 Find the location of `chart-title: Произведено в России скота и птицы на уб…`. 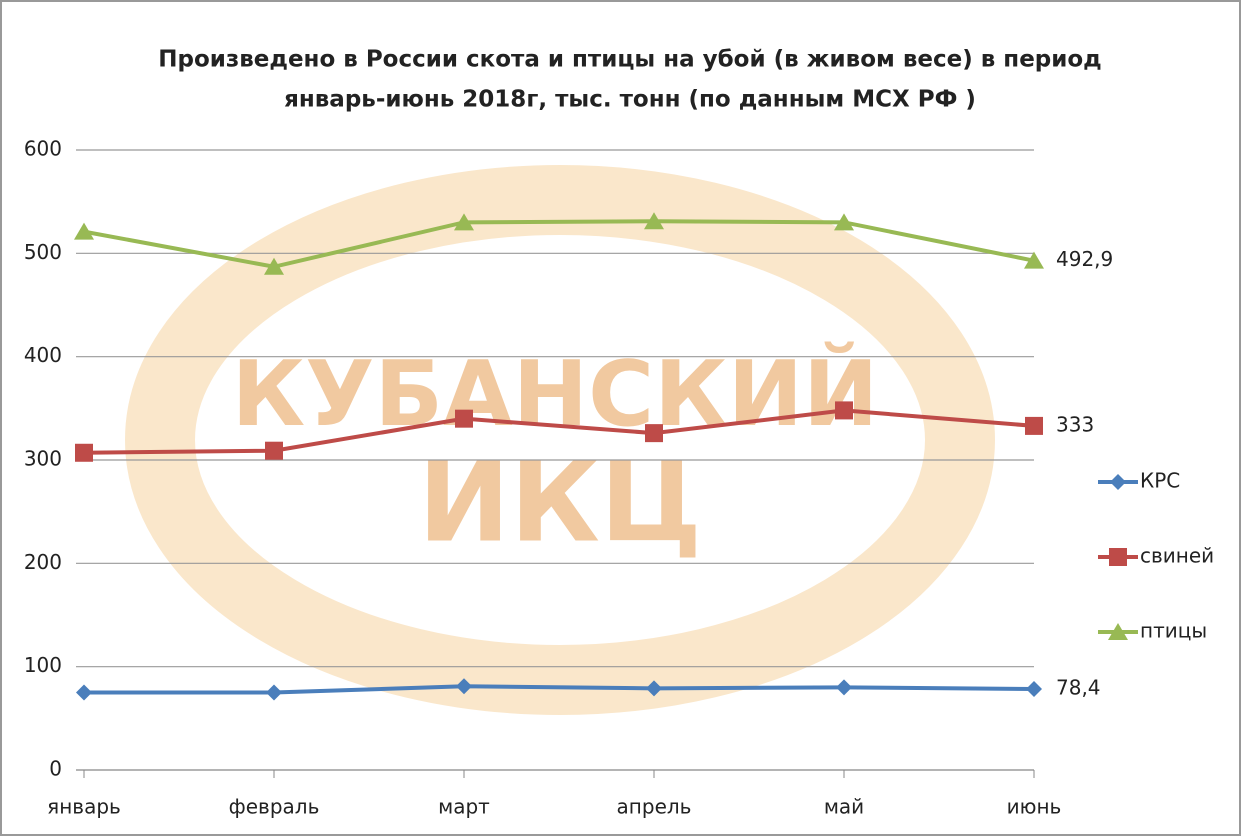

chart-title: Произведено в России скота и птицы на уб… is located at coordinates (630, 60).